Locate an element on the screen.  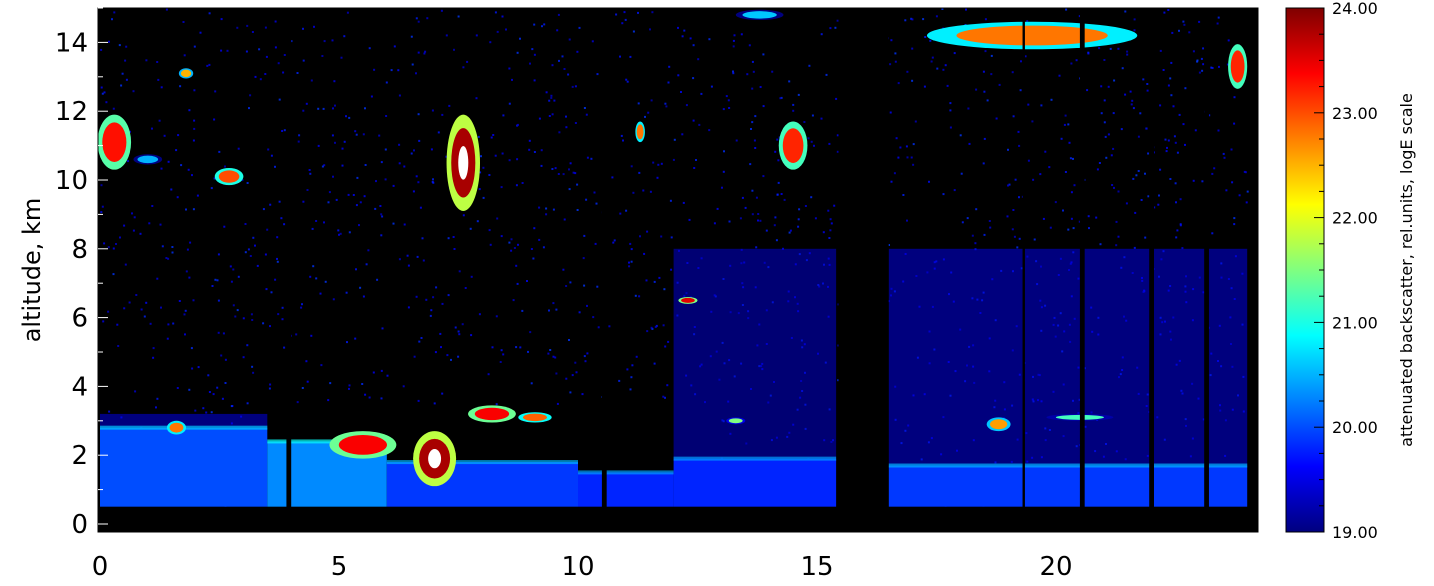
cloud-feature-core is located at coordinates (435, 459).